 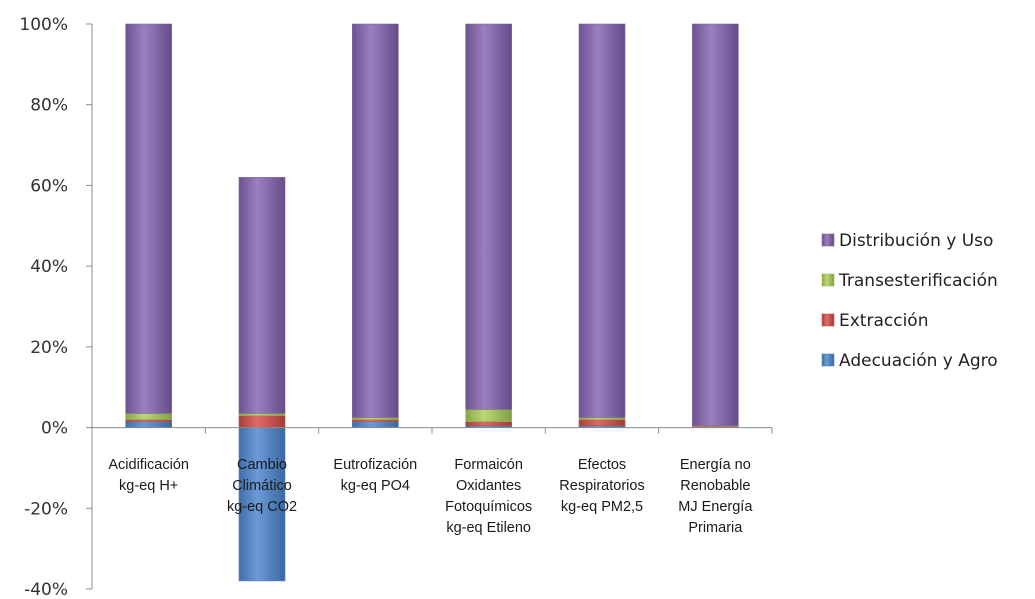 I want to click on legend-item: Extracción, so click(x=874, y=321).